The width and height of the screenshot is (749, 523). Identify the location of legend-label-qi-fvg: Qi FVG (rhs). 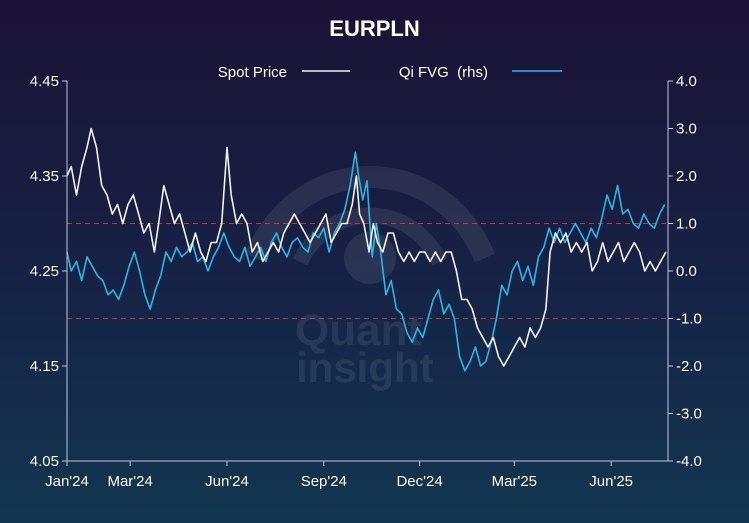
(443, 72).